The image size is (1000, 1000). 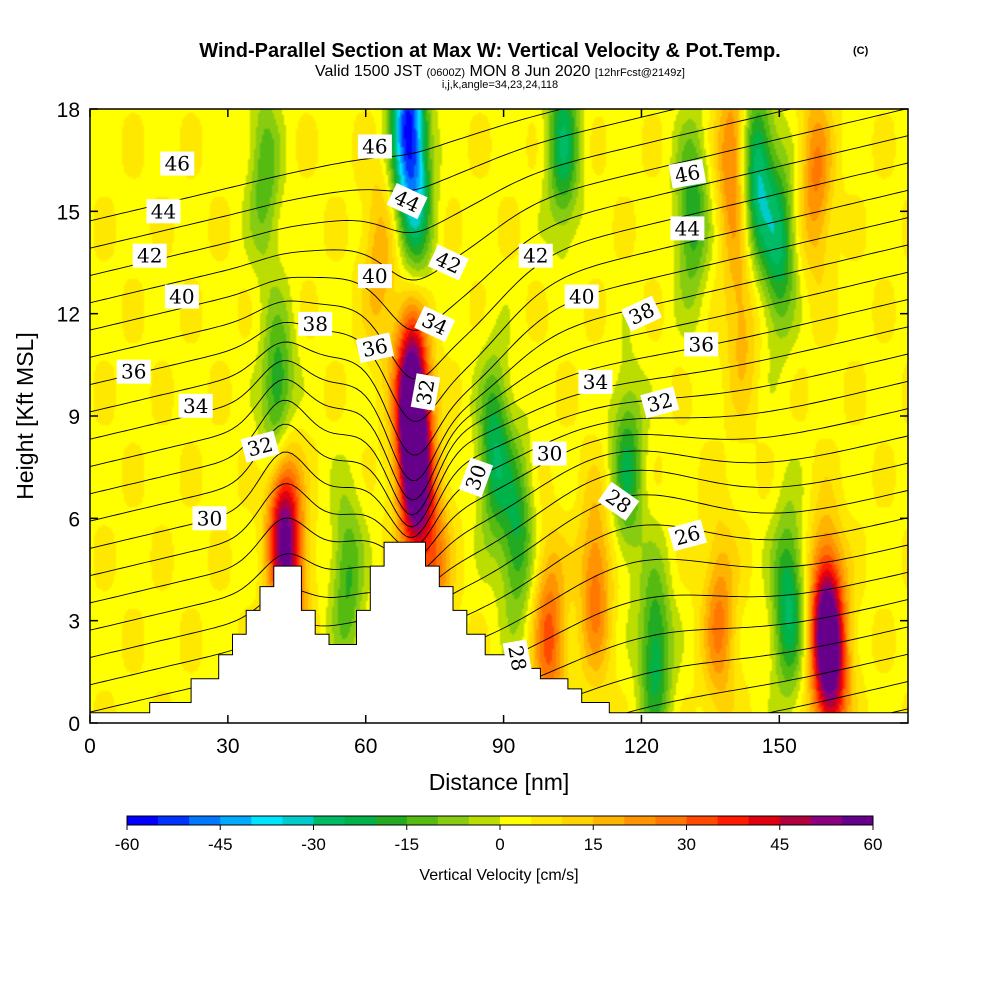 I want to click on y-tick-label: 3, so click(x=74, y=622).